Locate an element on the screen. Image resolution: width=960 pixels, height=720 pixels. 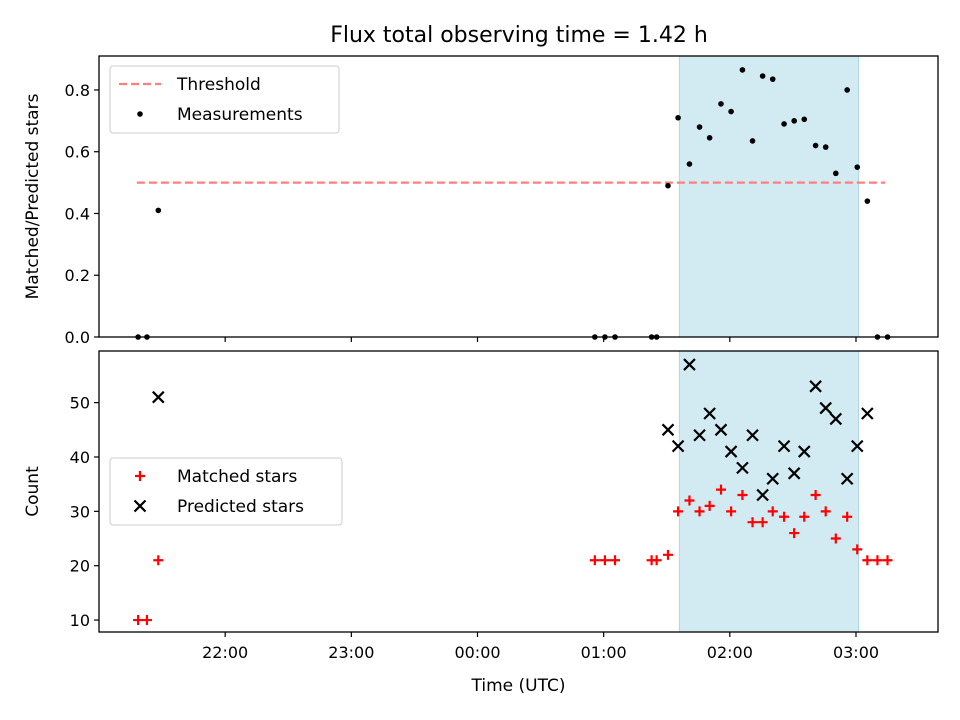
y-tick-label: 40 is located at coordinates (80, 457).